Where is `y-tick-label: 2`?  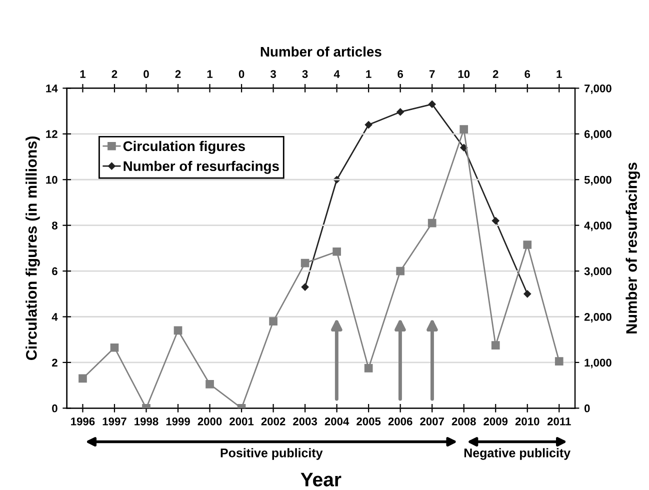 y-tick-label: 2 is located at coordinates (55, 362).